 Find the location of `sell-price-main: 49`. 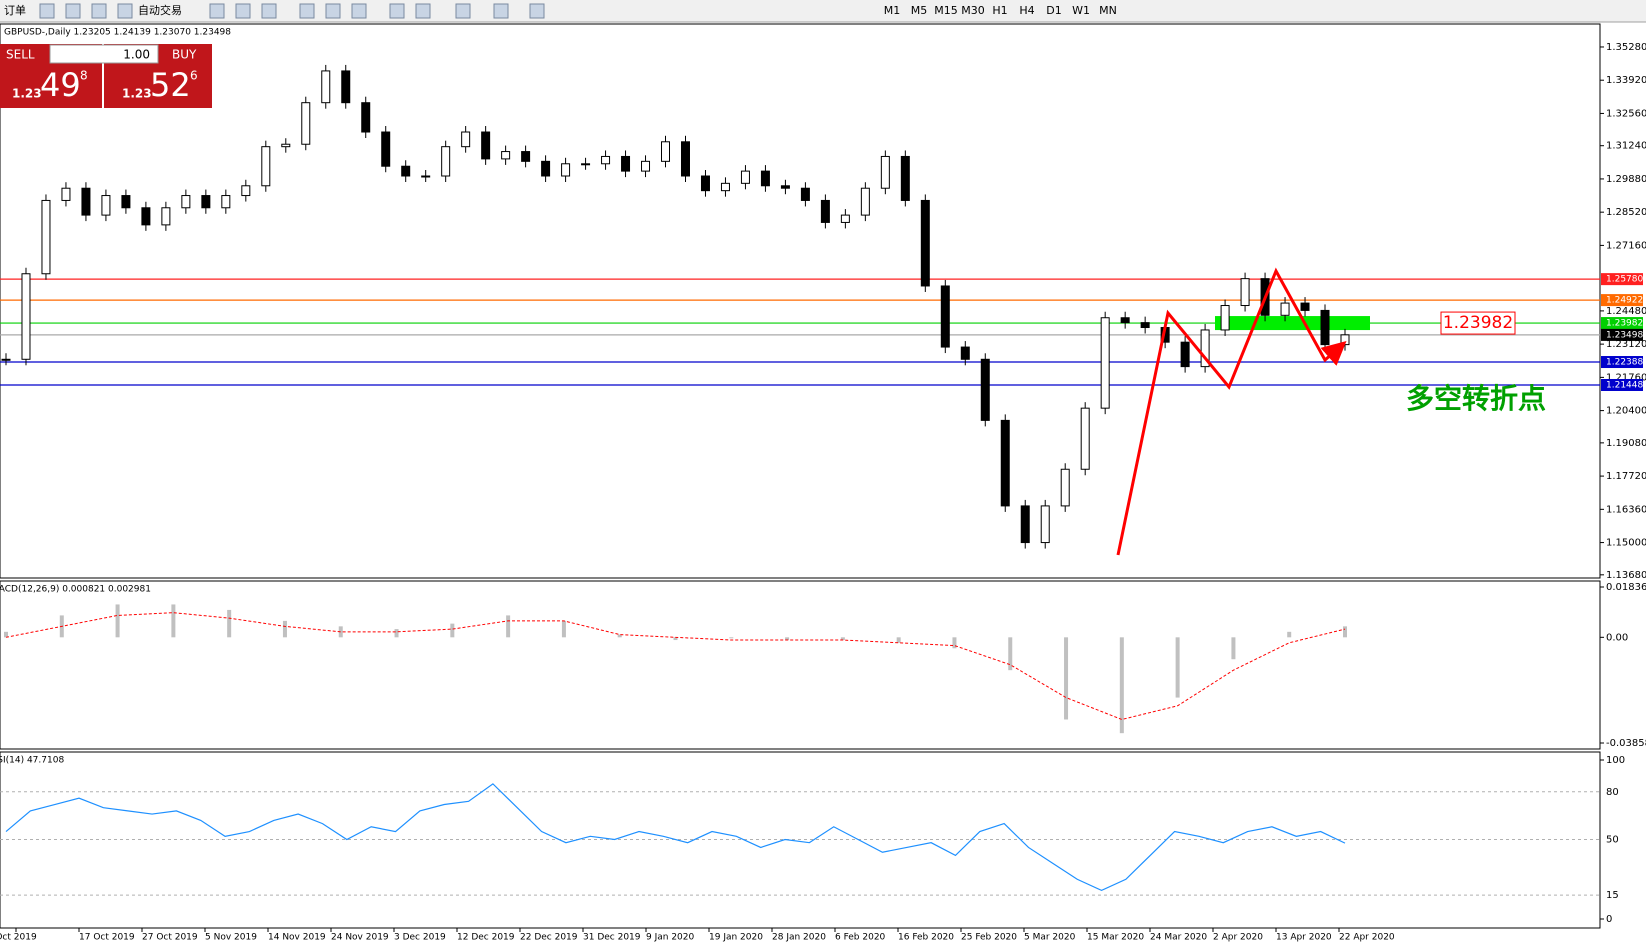

sell-price-main: 49 is located at coordinates (60, 85).